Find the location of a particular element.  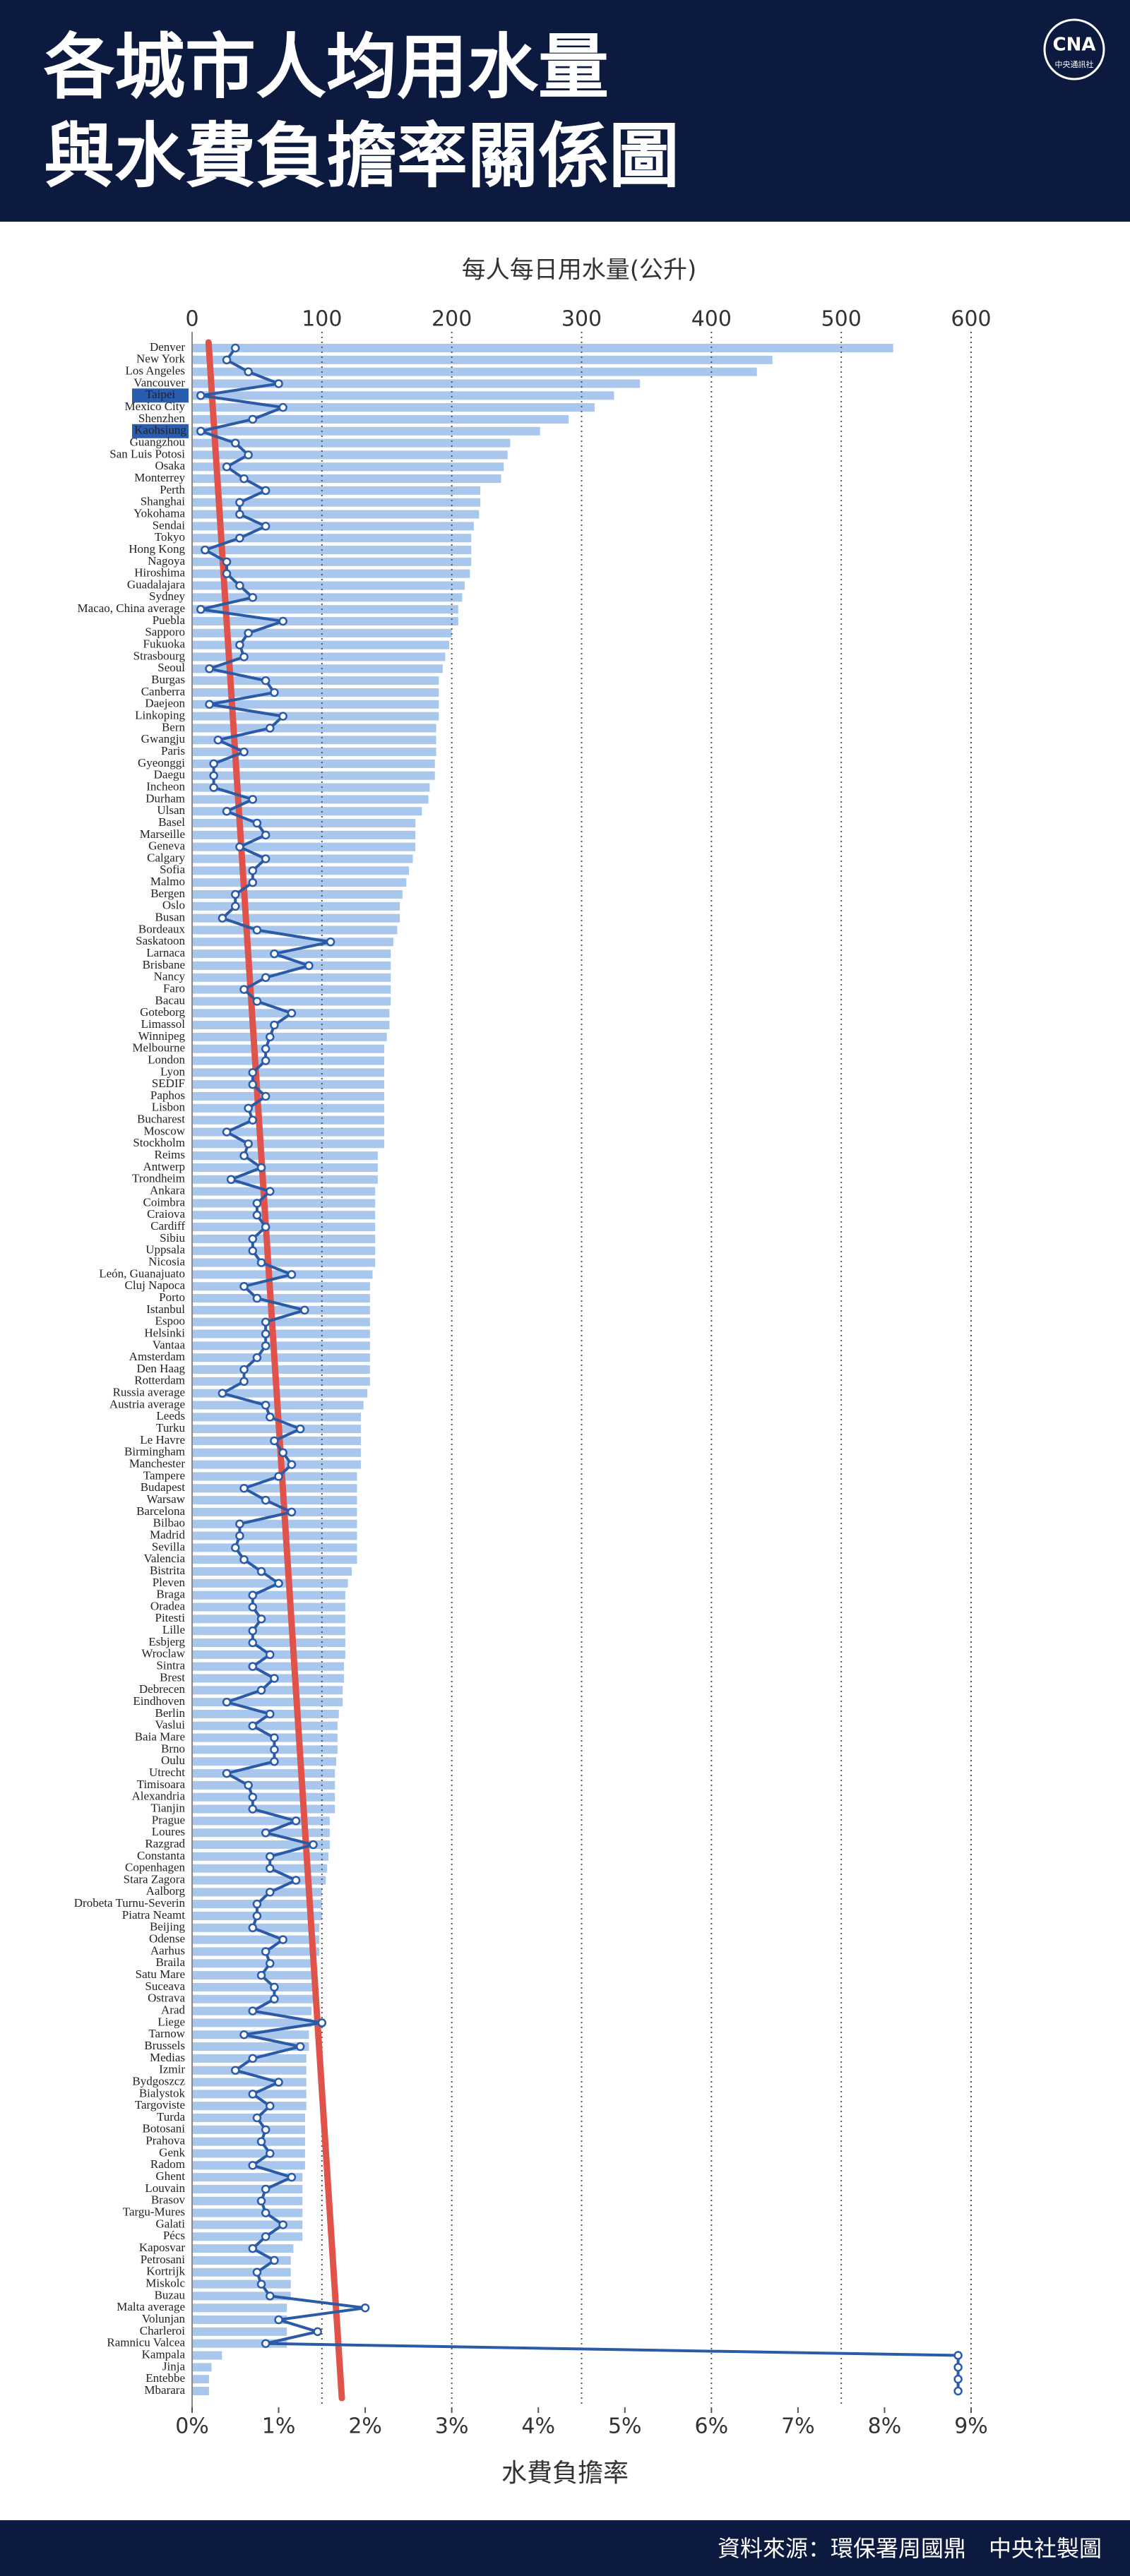

city-label: Cardiff is located at coordinates (168, 1226).